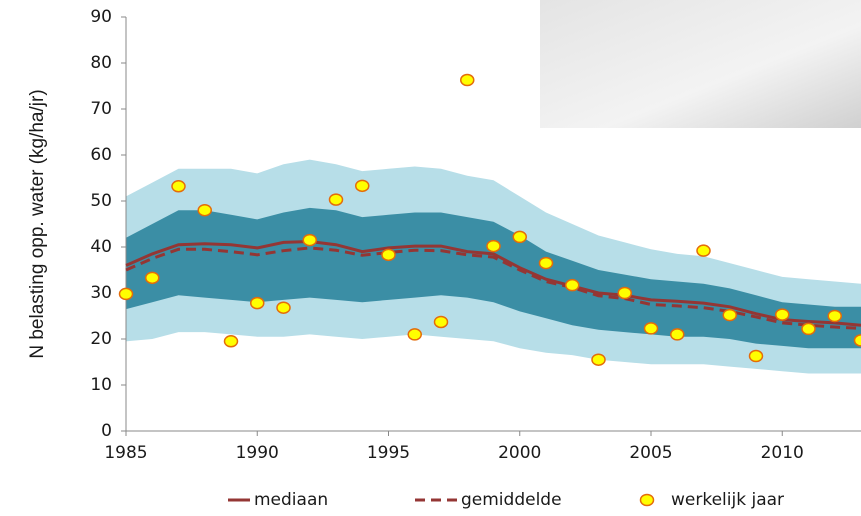 The image size is (861, 516). What do you see at coordinates (101, 293) in the screenshot?
I see `y-tick-label: 30` at bounding box center [101, 293].